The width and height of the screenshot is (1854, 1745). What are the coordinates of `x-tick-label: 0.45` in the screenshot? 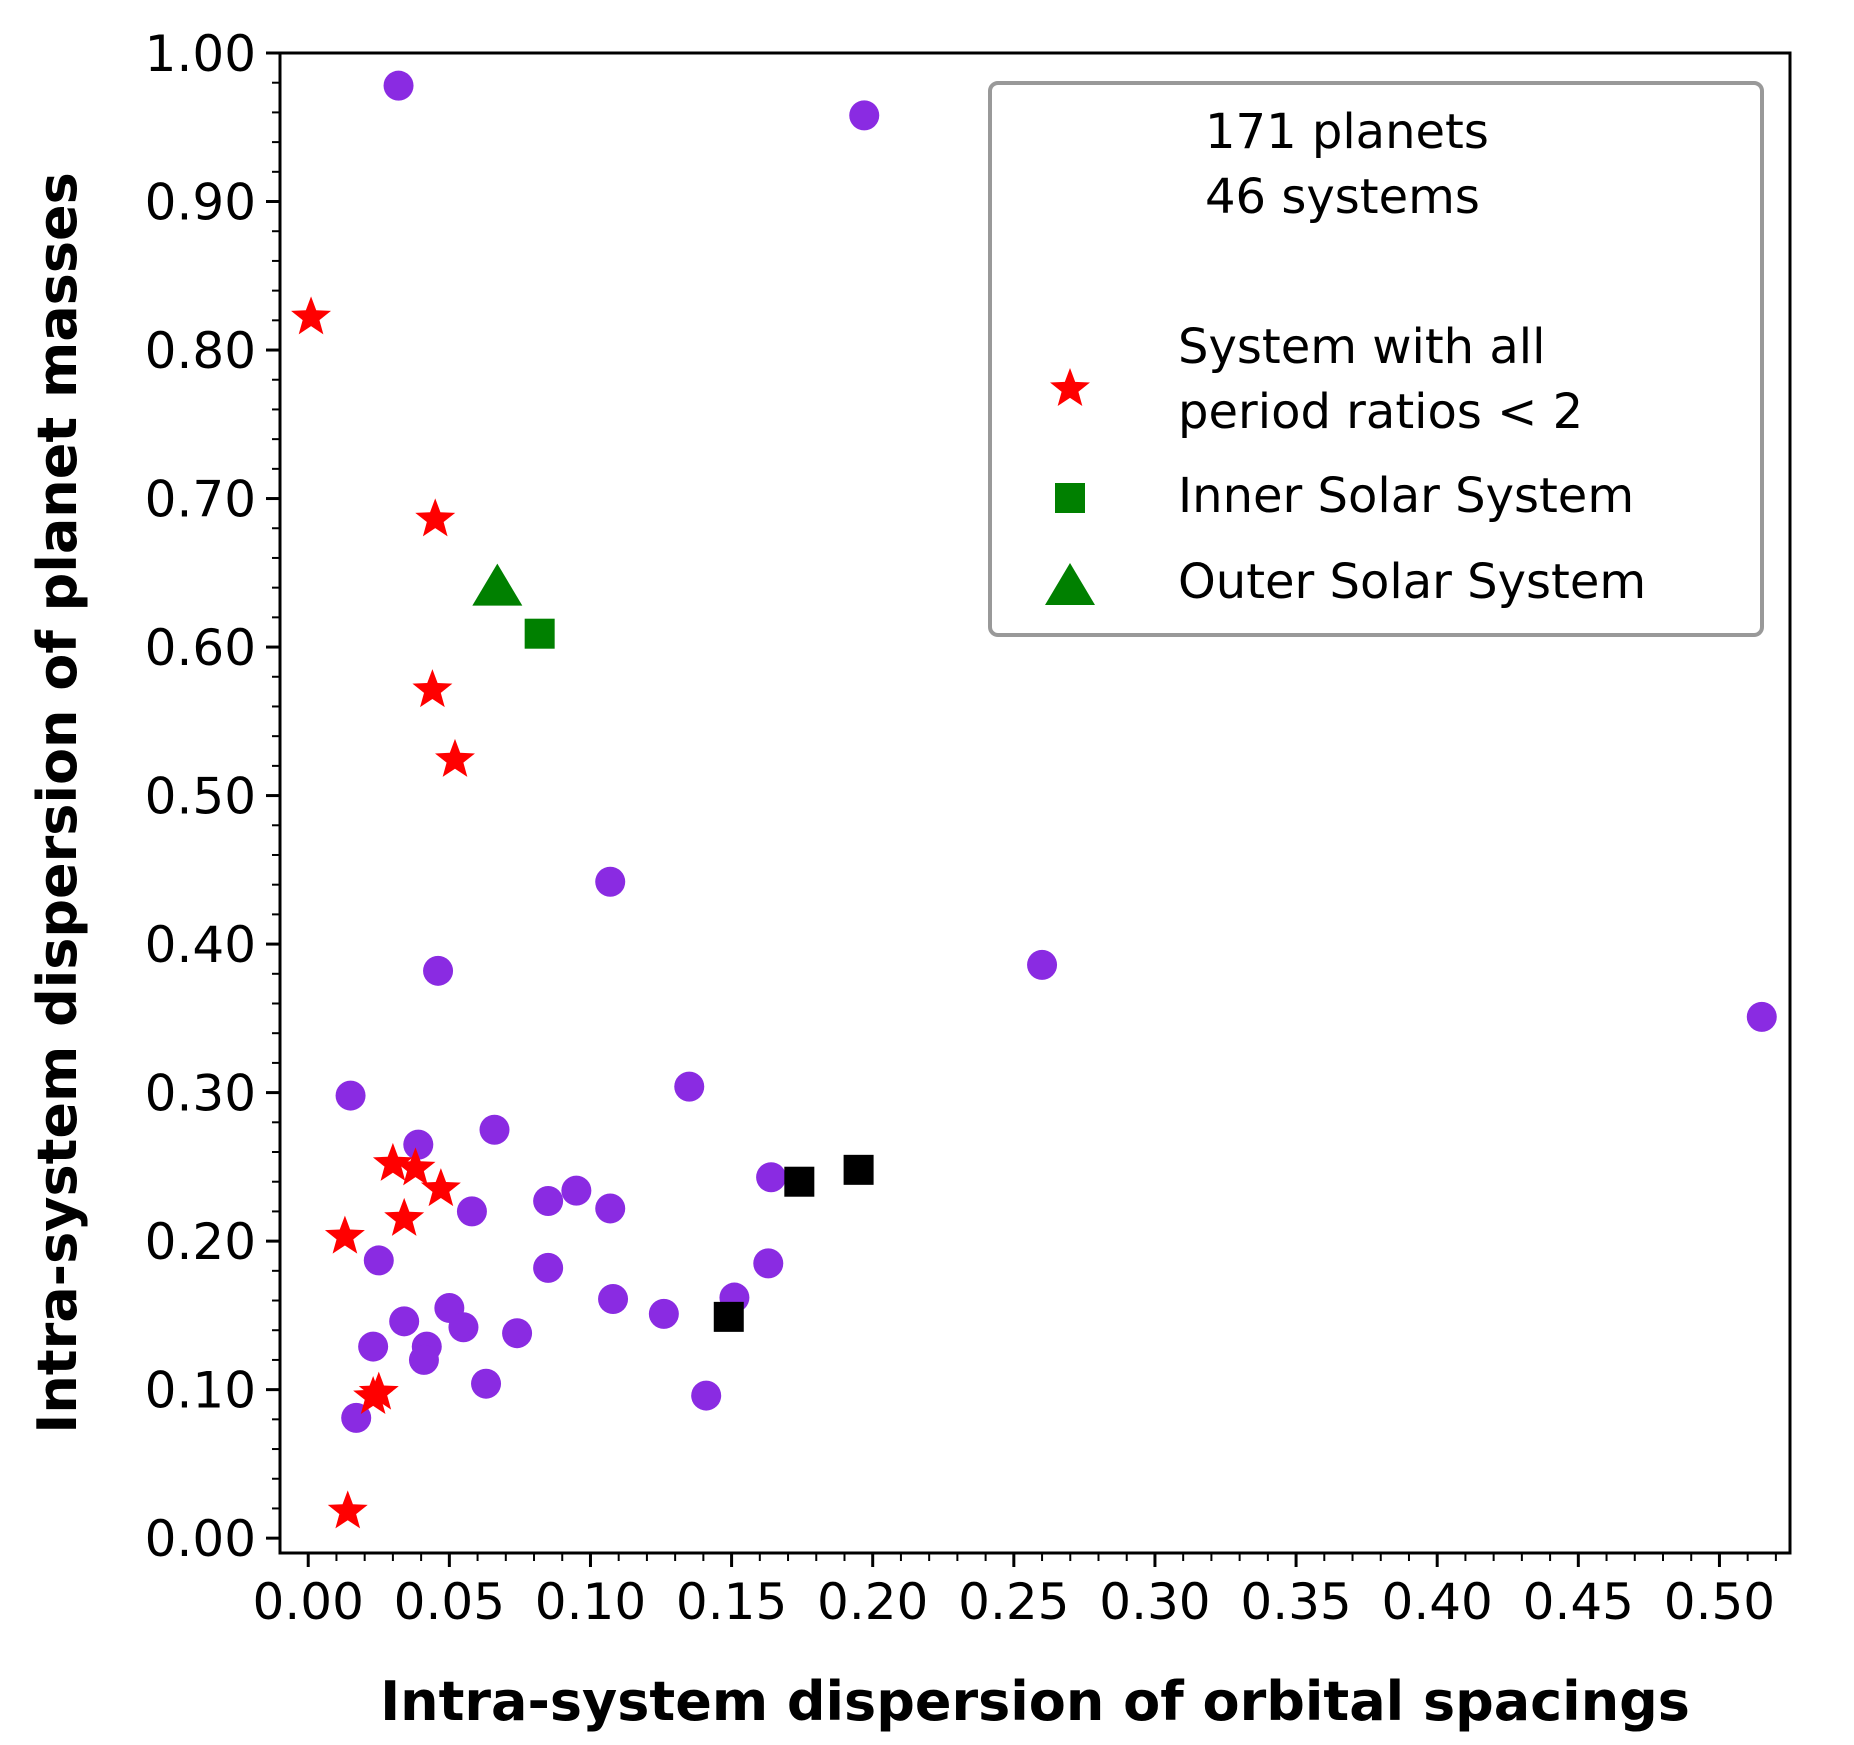 It's located at (1578, 1602).